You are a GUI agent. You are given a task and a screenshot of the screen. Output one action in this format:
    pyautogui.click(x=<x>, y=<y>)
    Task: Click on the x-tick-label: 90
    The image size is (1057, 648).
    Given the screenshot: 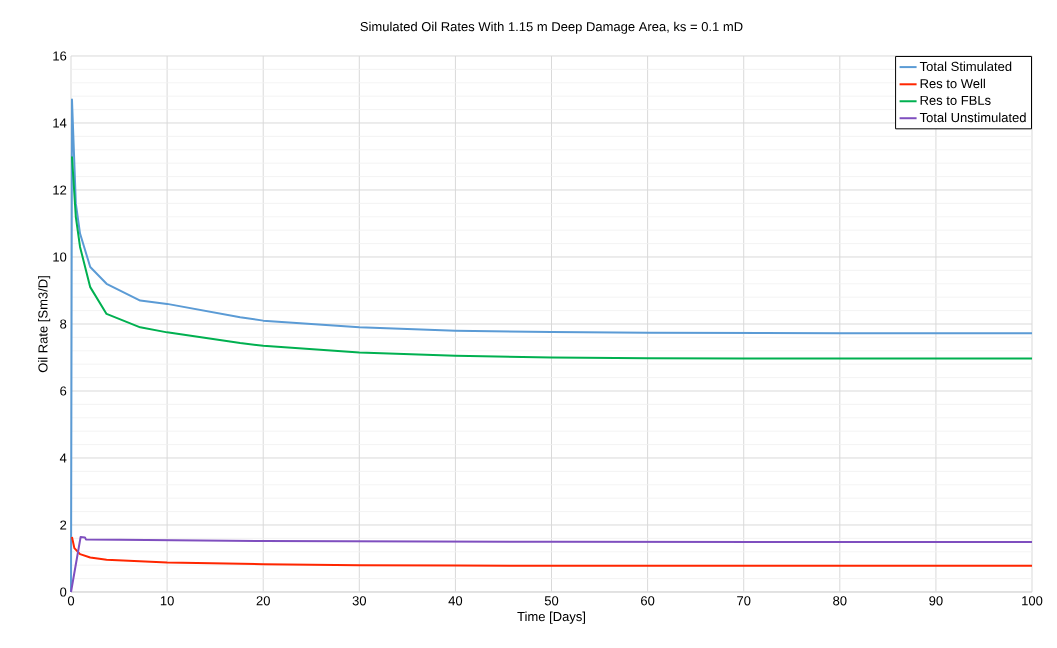 What is the action you would take?
    pyautogui.click(x=936, y=601)
    